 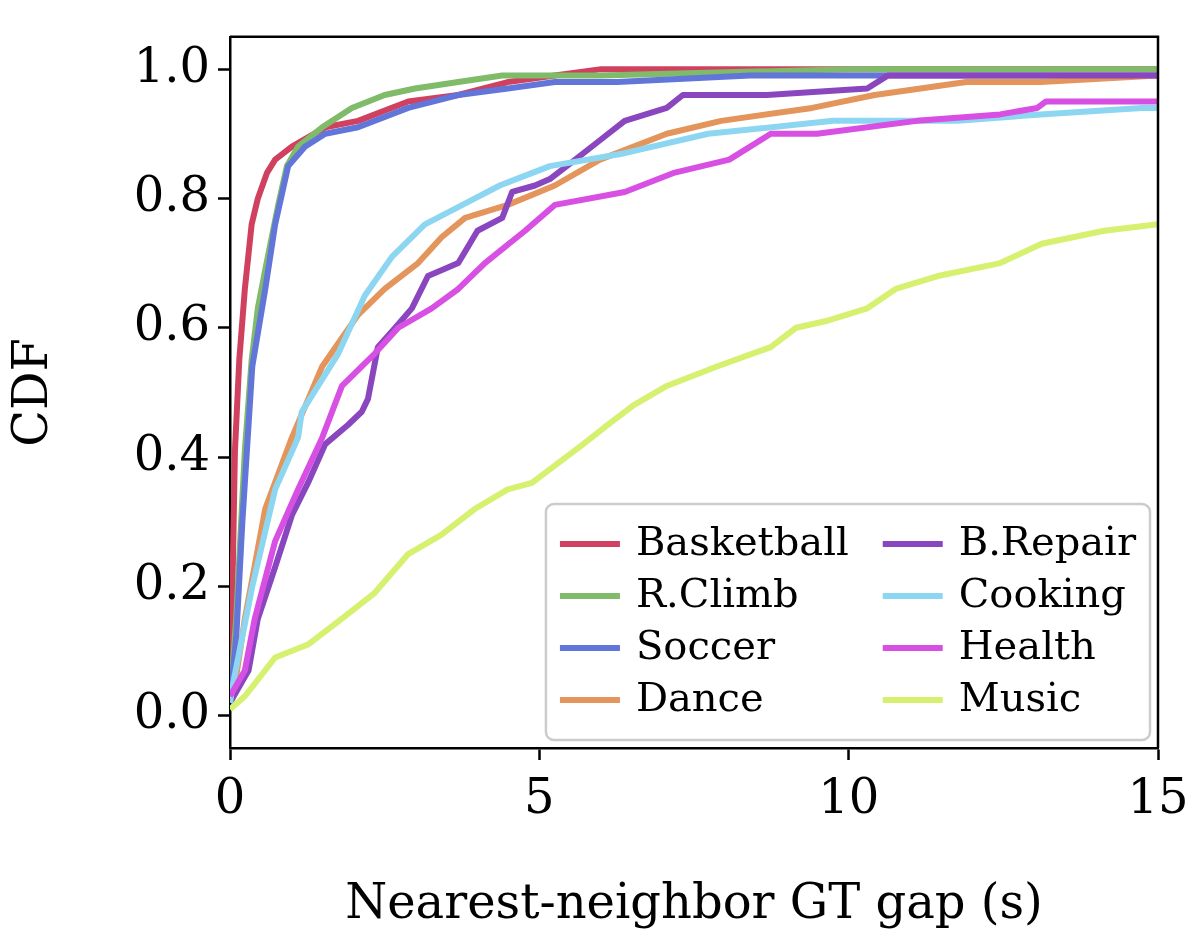 What do you see at coordinates (694, 900) in the screenshot?
I see `x-axis-title: Nearest-neighbor GT gap (s)` at bounding box center [694, 900].